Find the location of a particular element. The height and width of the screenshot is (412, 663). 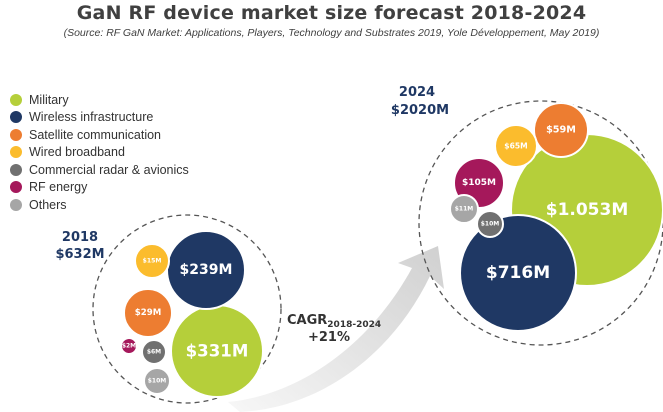

bubble-label-2018-commercial-radar-and-avionics: $6M is located at coordinates (154, 352).